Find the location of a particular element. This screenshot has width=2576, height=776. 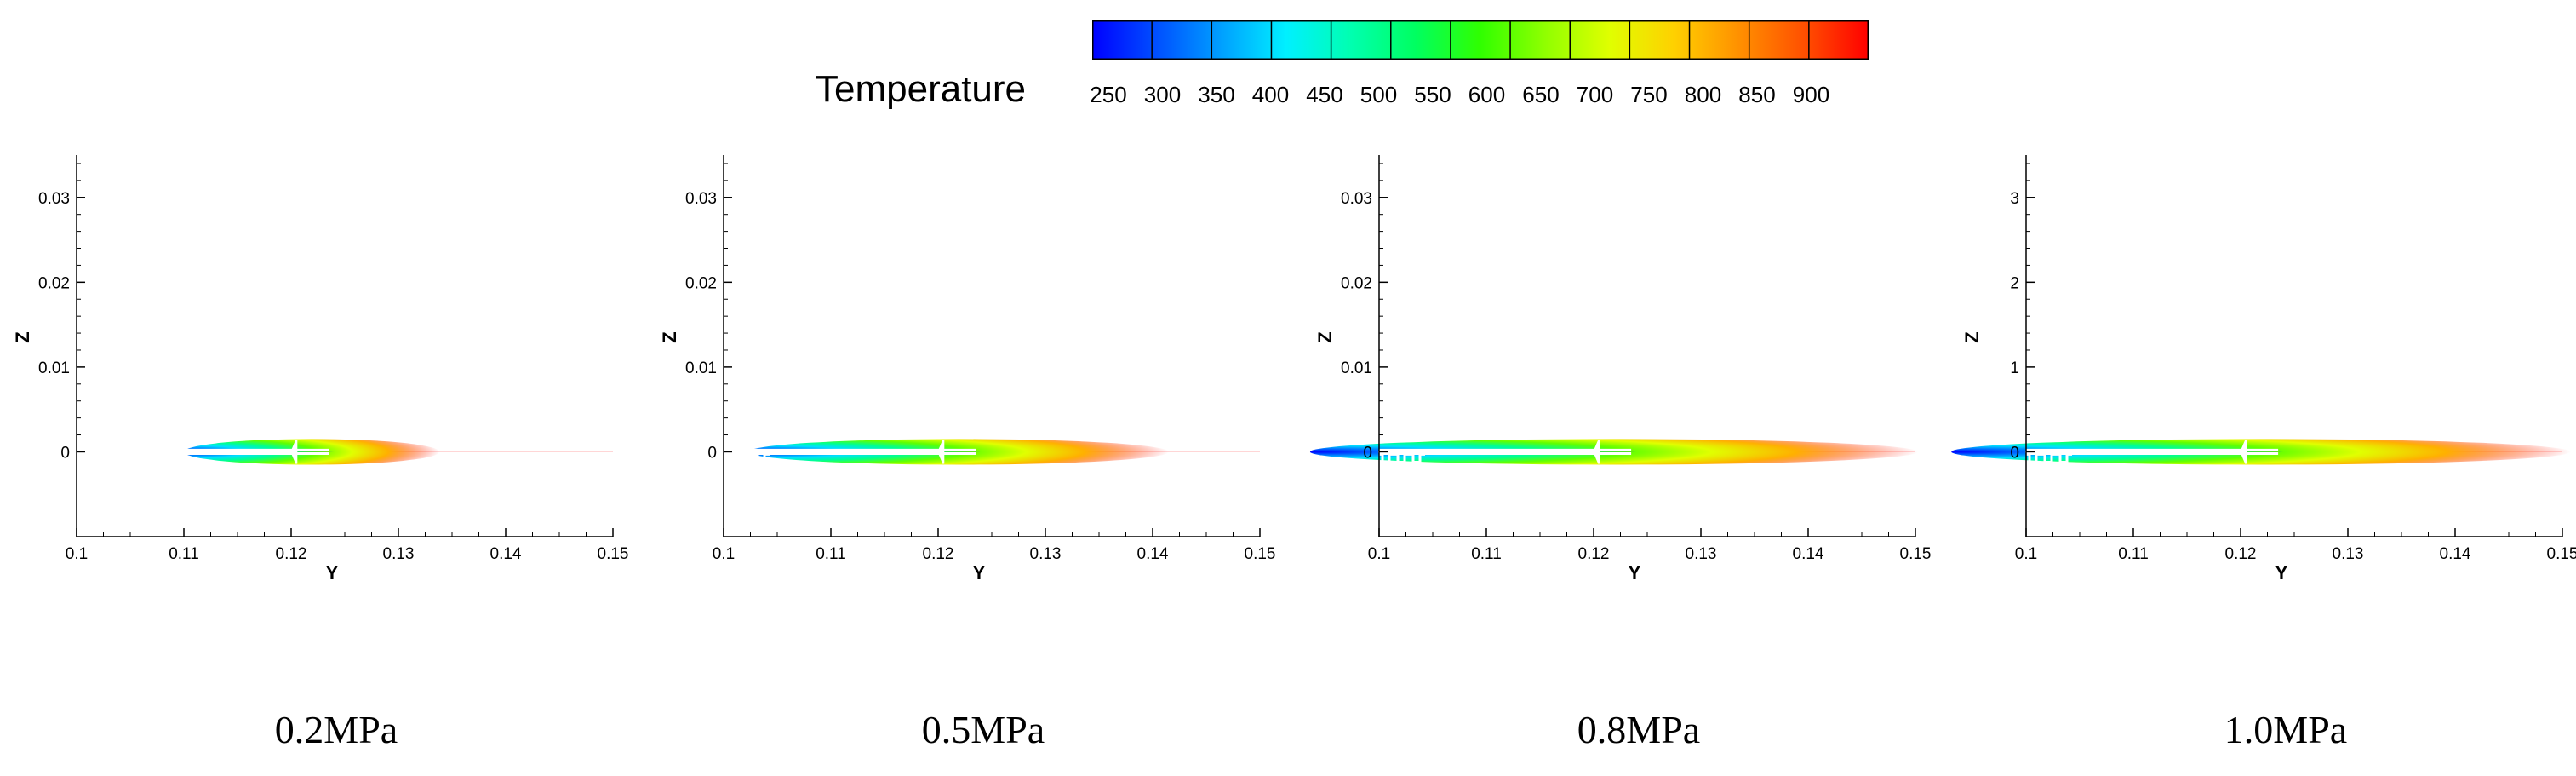

legend-border is located at coordinates (1480, 40).